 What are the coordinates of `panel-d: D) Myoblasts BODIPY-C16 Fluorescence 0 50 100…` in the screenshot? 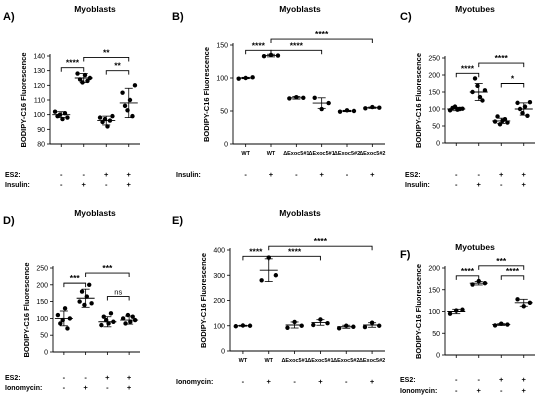 It's located at (71, 300).